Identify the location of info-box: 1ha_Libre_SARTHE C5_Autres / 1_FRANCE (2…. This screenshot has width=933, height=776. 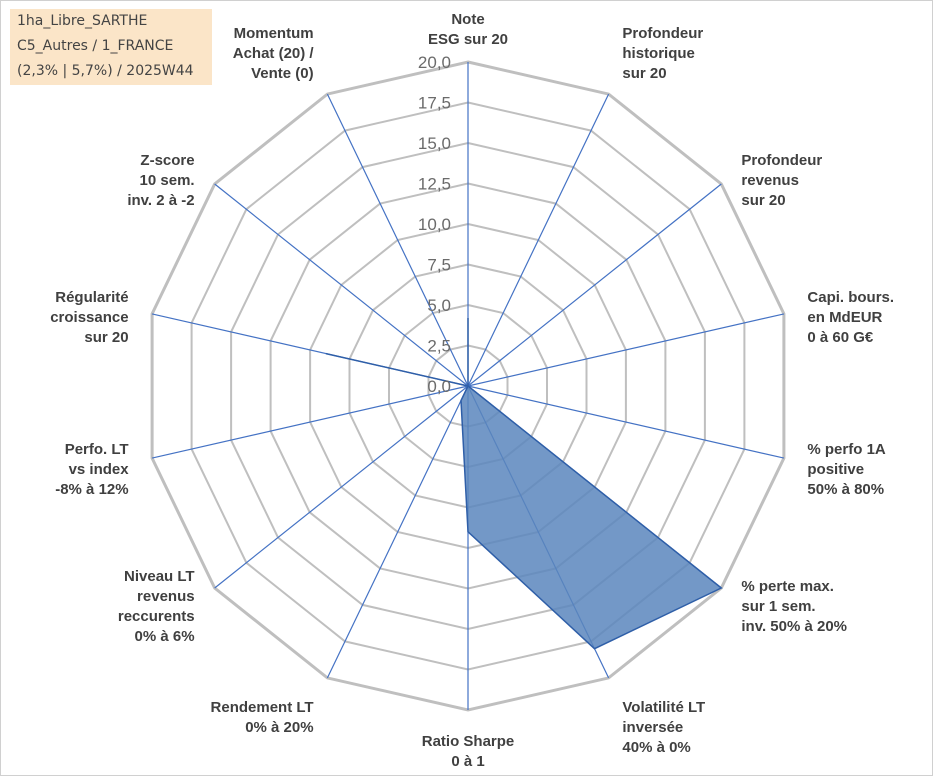
(111, 47).